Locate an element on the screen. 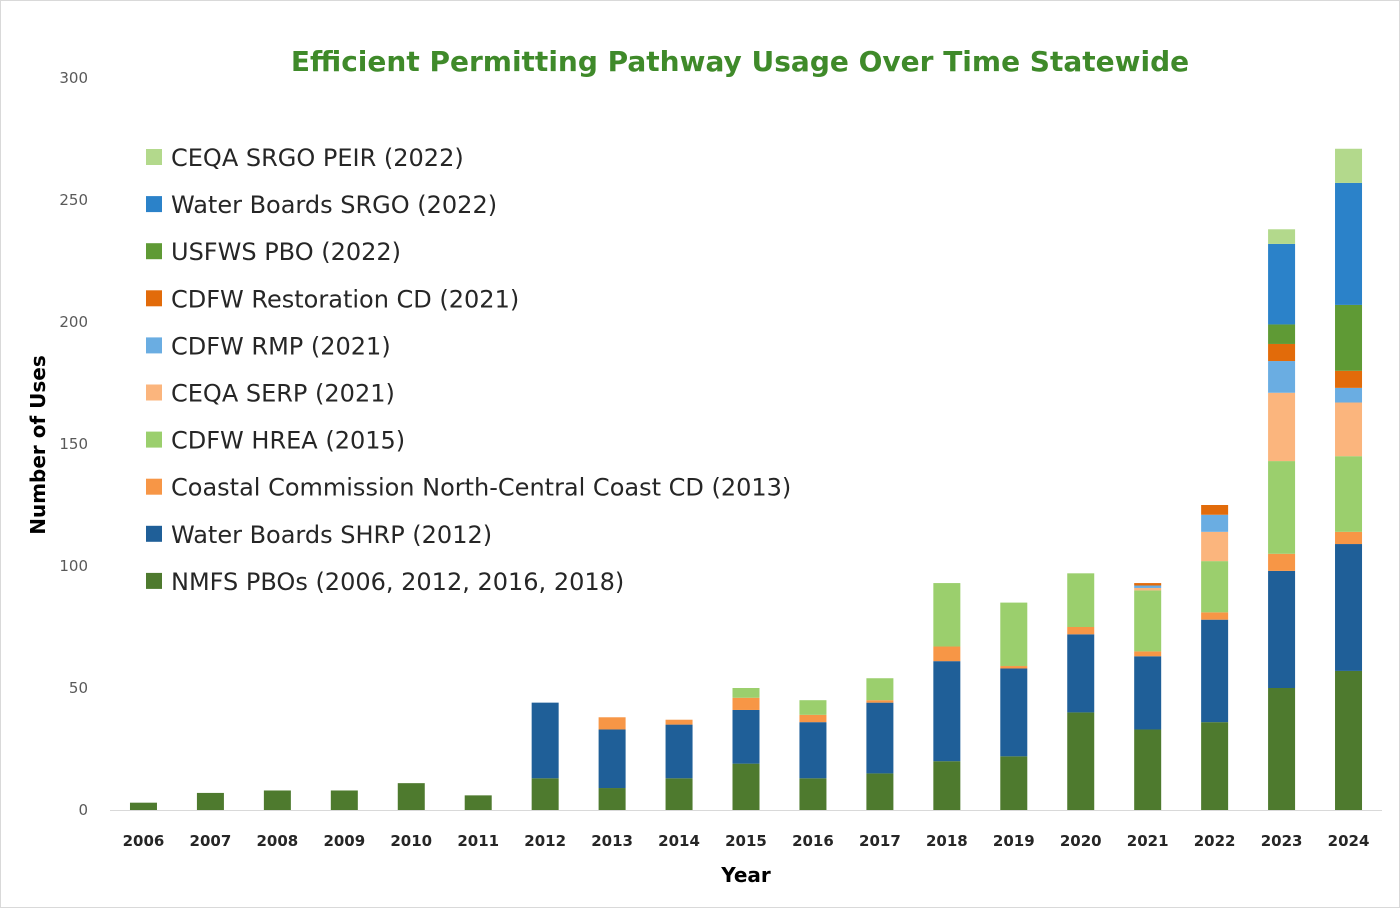  bar-stack-2009 is located at coordinates (344, 800).